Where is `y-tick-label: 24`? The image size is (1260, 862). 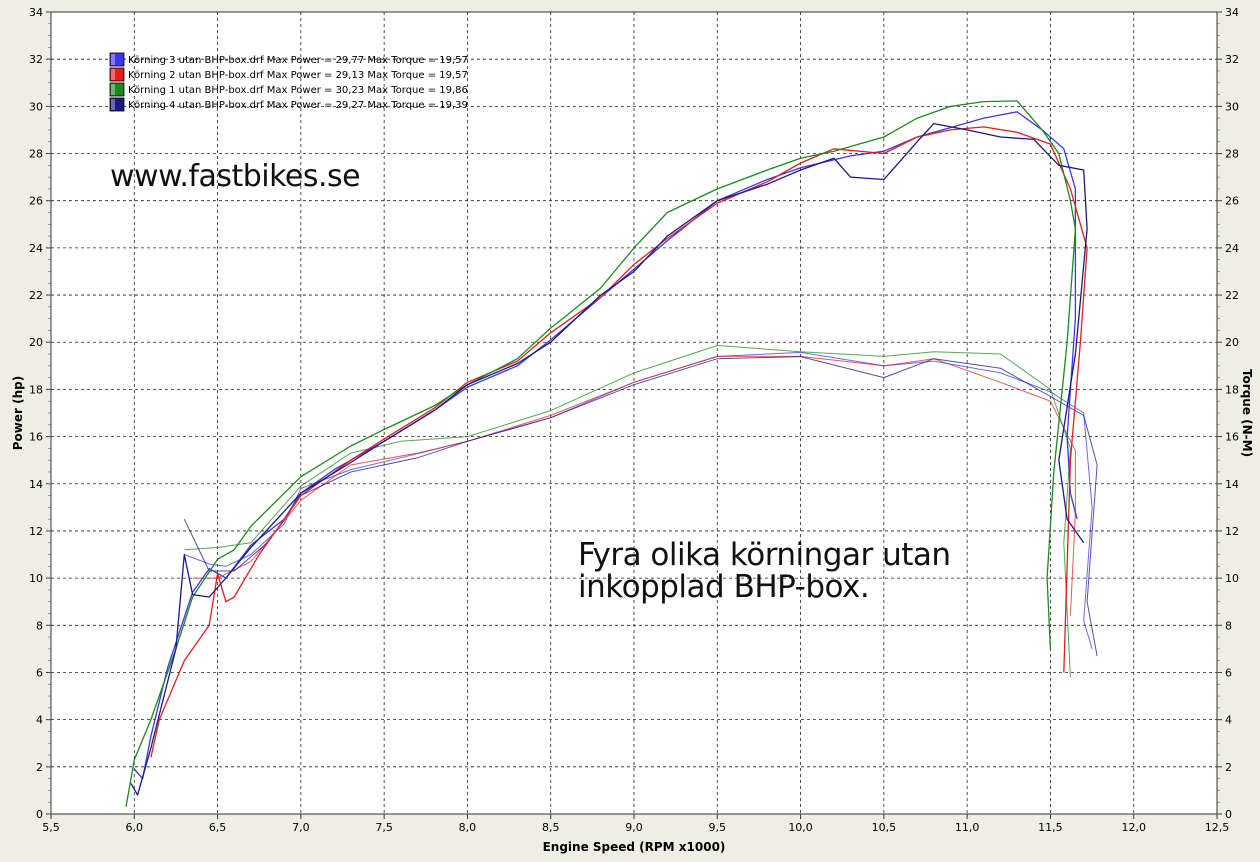 y-tick-label: 24 is located at coordinates (36, 248).